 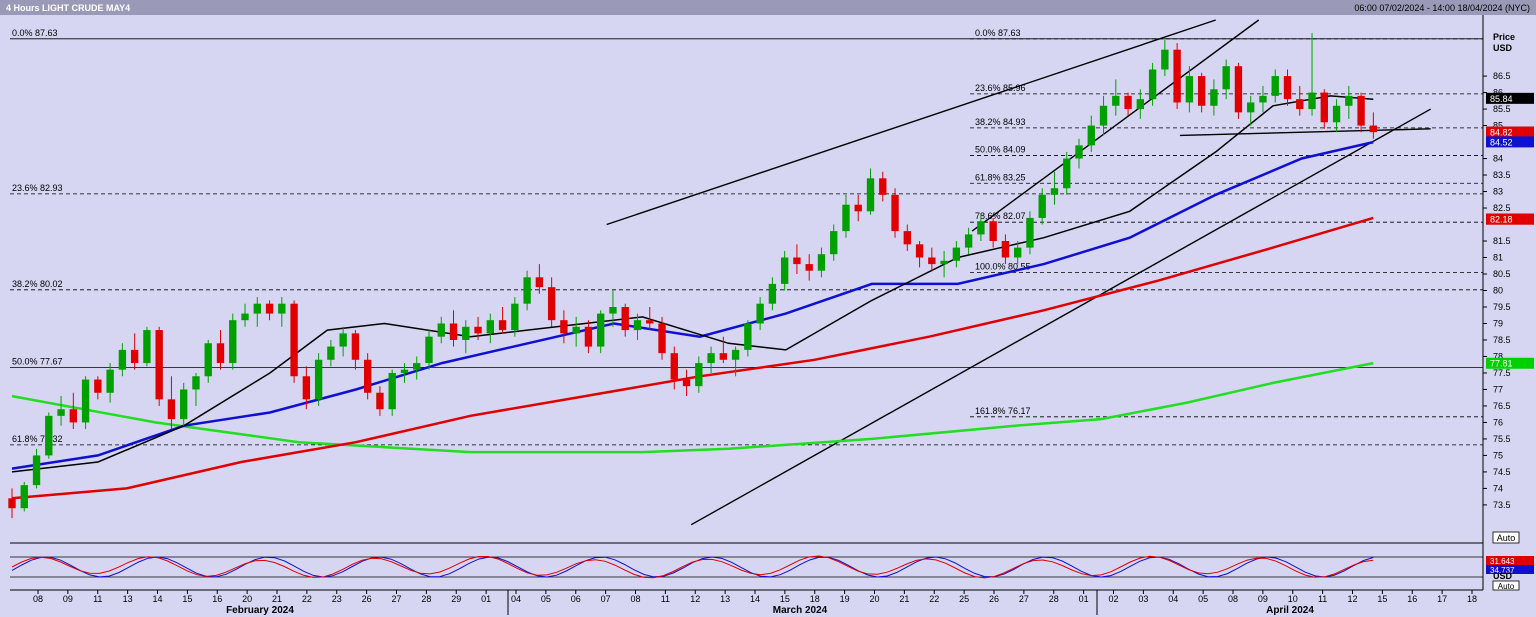 I want to click on auto-scale-button, so click(x=1506, y=537).